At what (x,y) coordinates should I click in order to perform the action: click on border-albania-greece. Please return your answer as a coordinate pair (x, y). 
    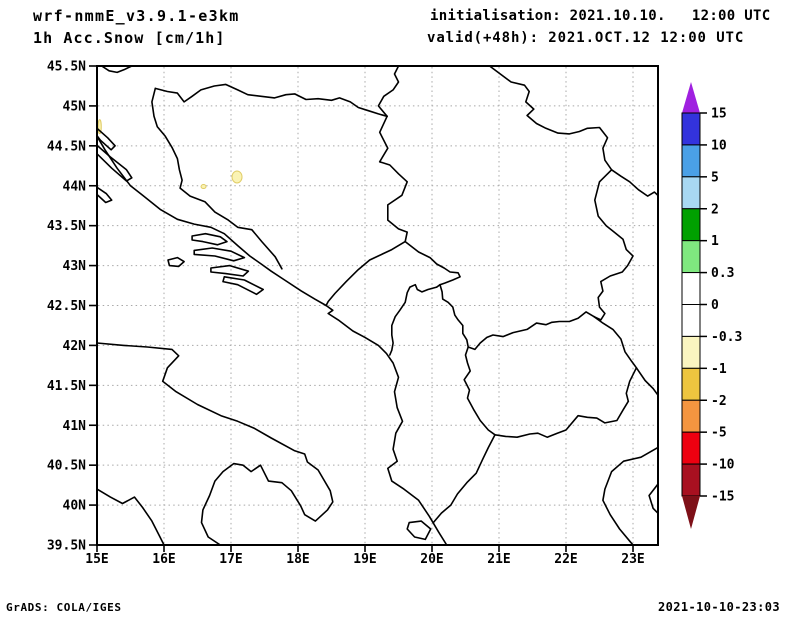
    Looking at the image, I should click on (464, 479).